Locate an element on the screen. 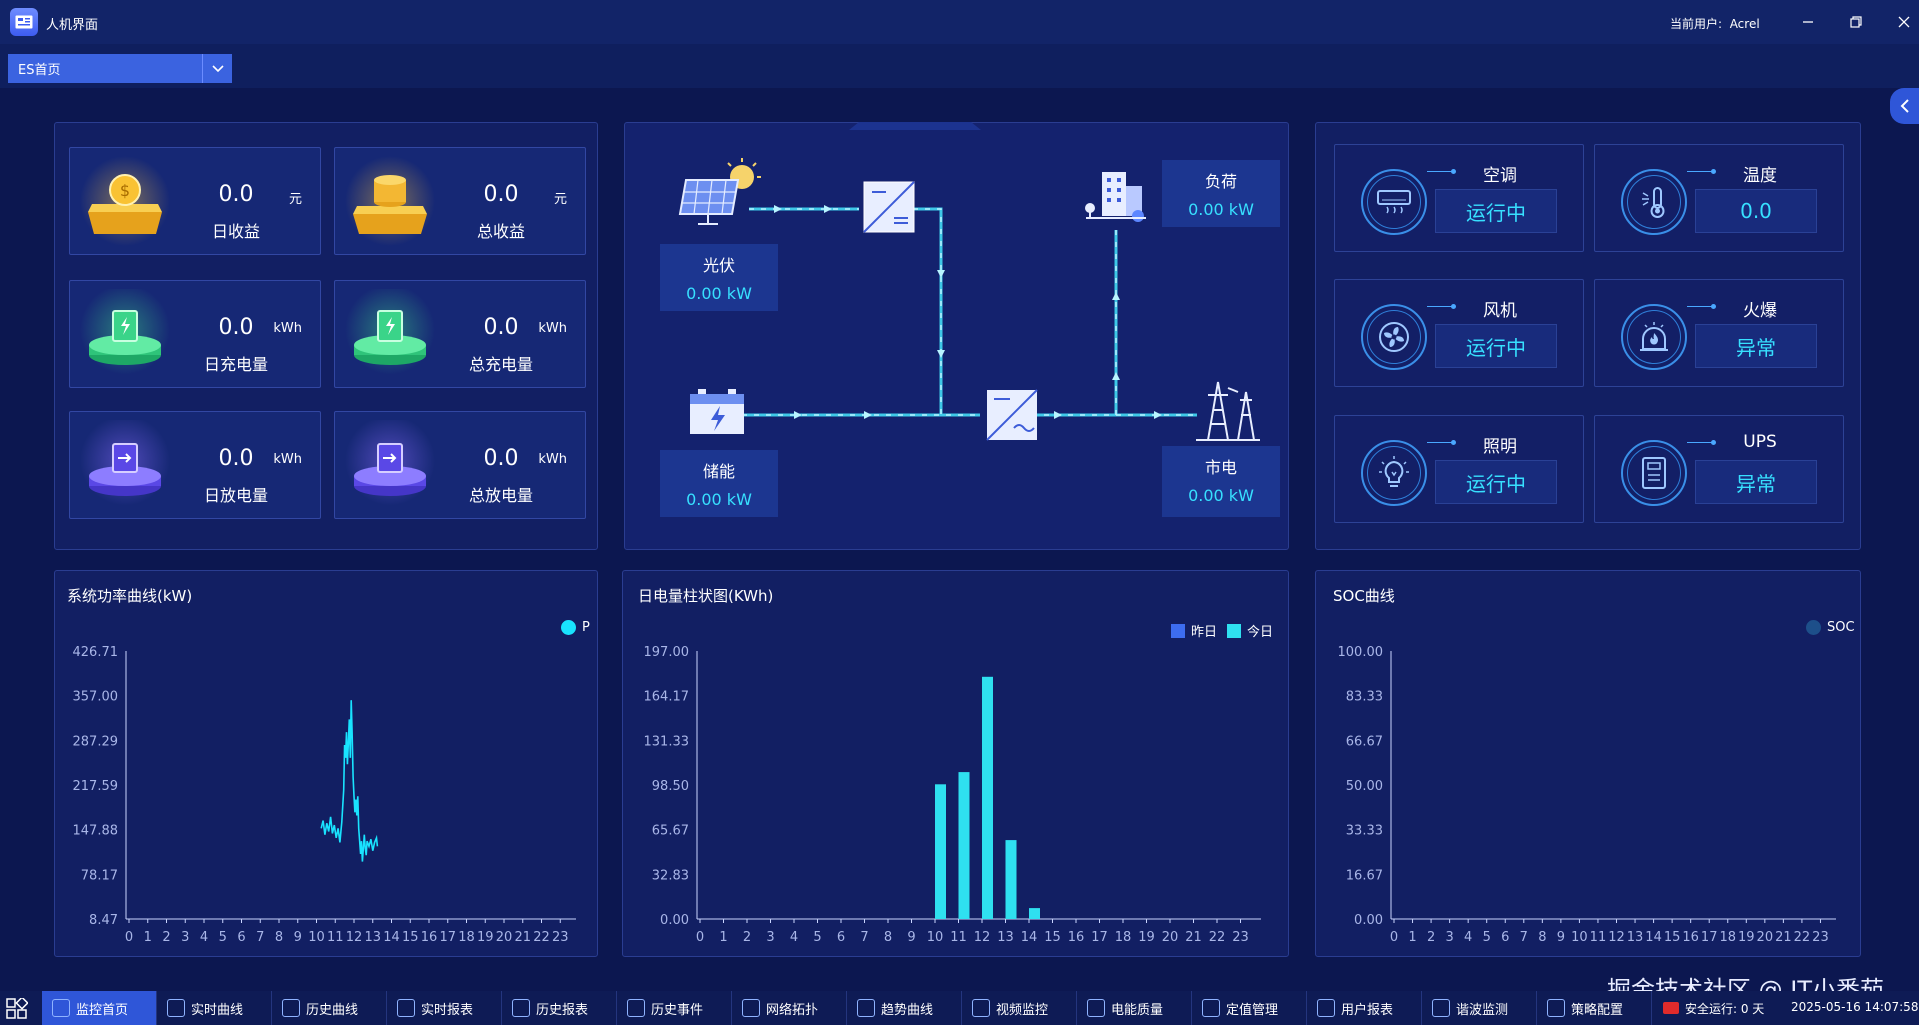 This screenshot has width=1919, height=1025. current-user: 当前用户: Acrel is located at coordinates (1715, 23).